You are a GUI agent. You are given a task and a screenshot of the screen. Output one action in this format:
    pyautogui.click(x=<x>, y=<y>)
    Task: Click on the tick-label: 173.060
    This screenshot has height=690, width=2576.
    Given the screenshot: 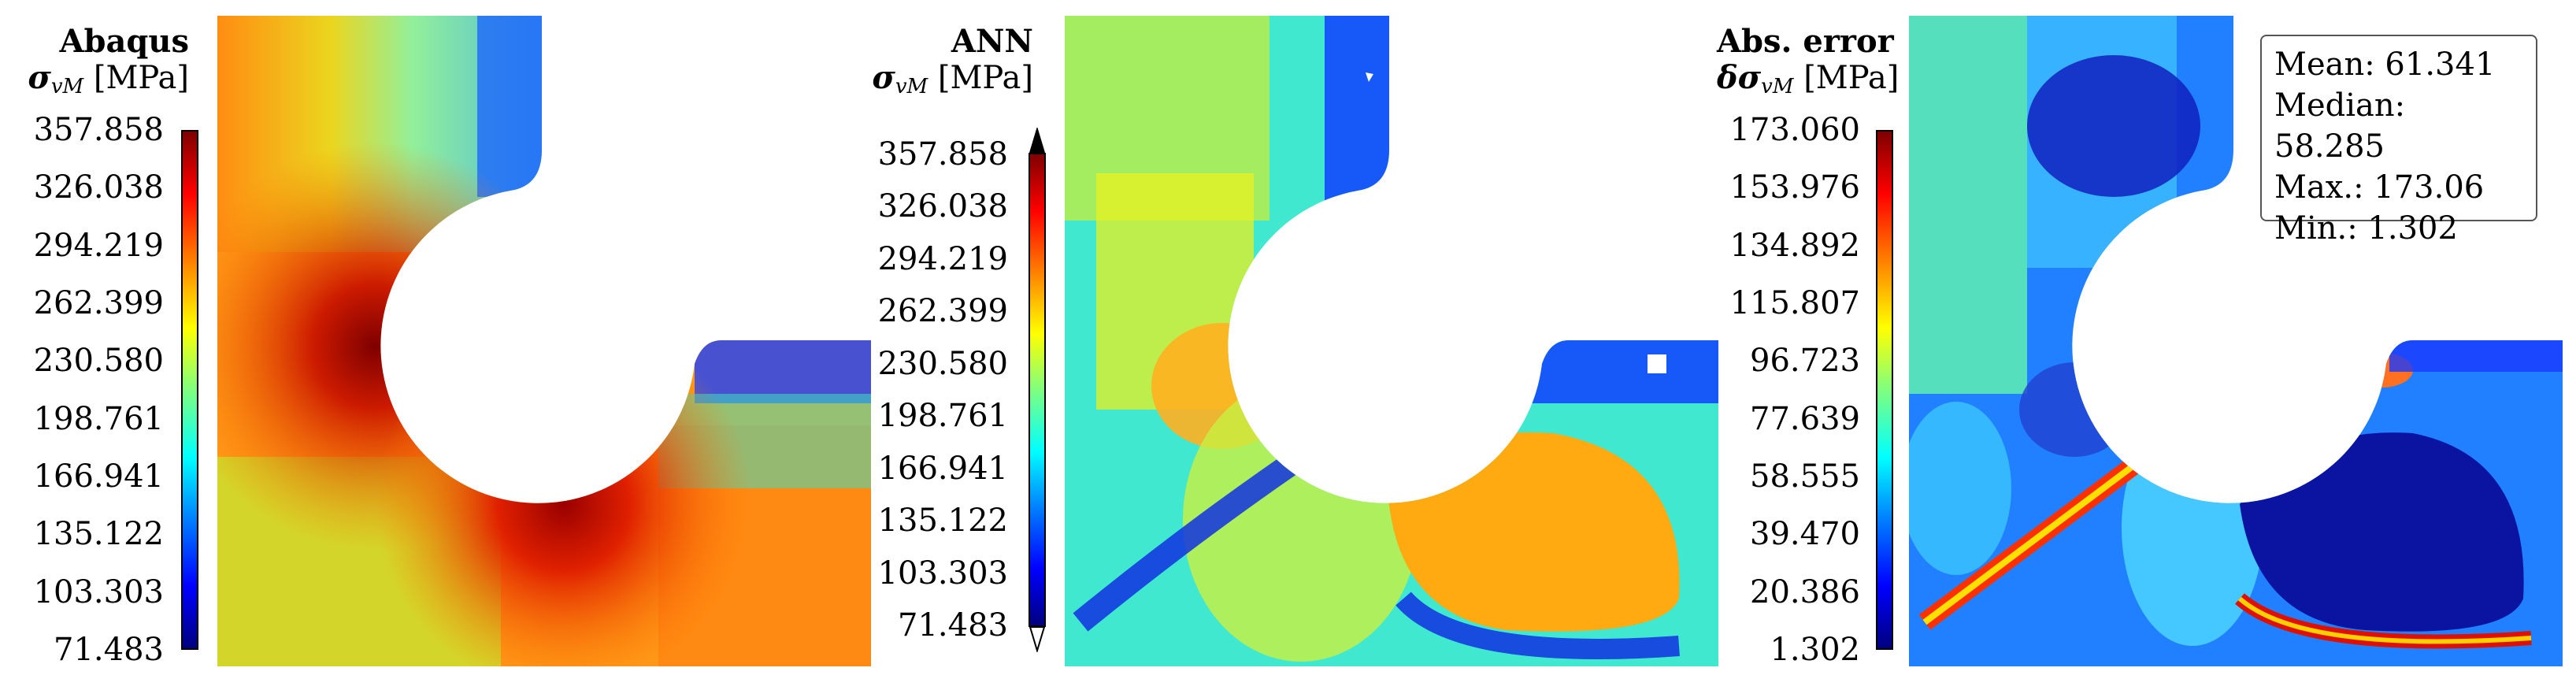 What is the action you would take?
    pyautogui.click(x=1794, y=130)
    